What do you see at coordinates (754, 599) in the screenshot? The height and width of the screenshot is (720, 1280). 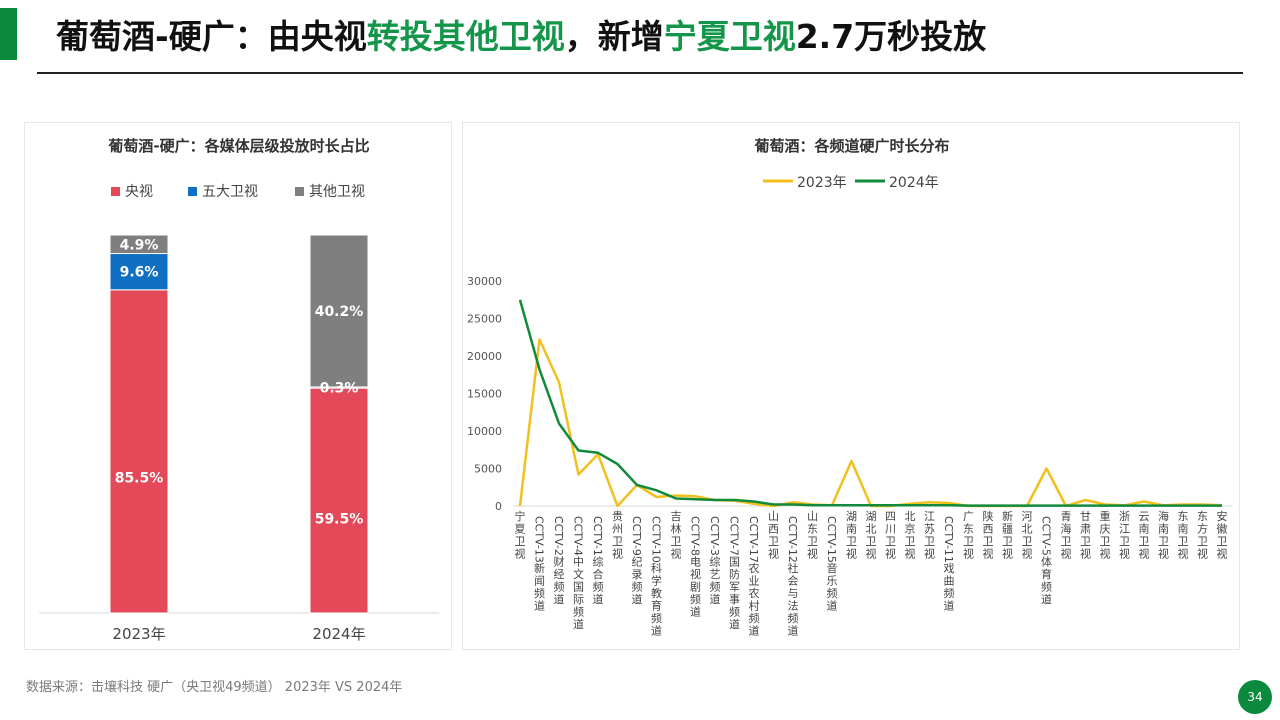 I see `line-x-label-text-12: 农业农村频道` at bounding box center [754, 599].